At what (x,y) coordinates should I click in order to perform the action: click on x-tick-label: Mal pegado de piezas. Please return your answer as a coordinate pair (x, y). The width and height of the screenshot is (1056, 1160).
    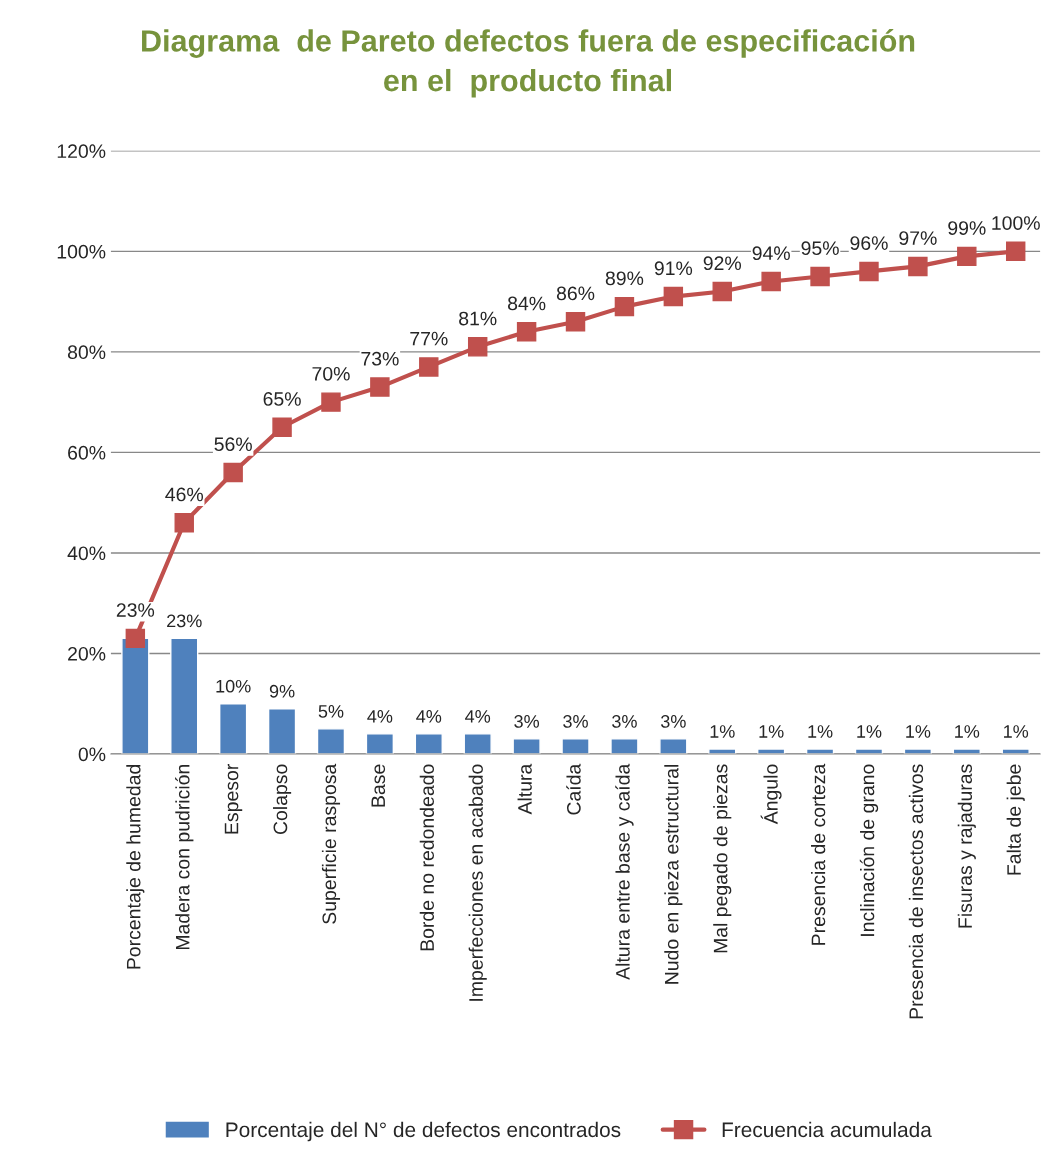
    Looking at the image, I should click on (722, 858).